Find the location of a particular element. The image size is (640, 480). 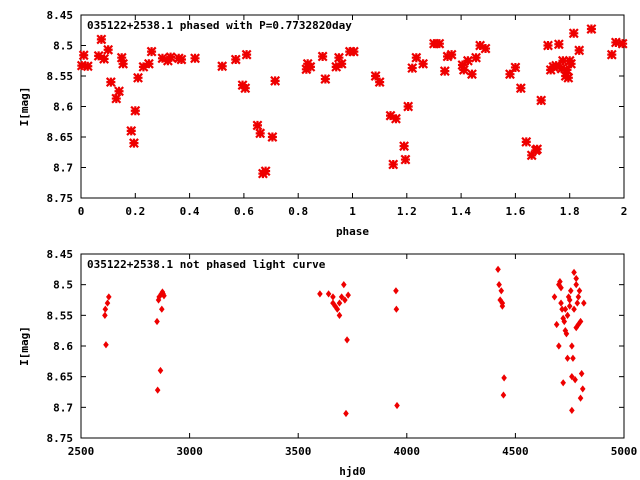

x-tick-label: 4500 is located at coordinates (515, 451).